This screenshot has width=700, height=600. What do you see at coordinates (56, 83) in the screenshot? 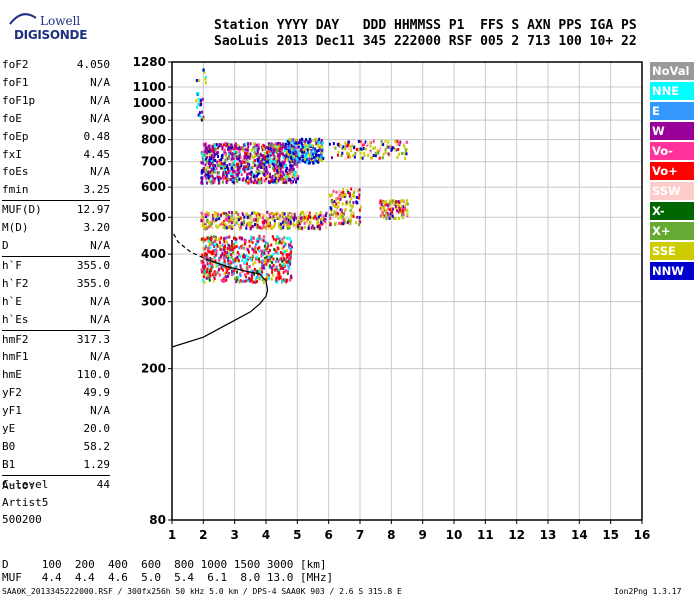
I see `param-row: foF1 N/A` at bounding box center [56, 83].